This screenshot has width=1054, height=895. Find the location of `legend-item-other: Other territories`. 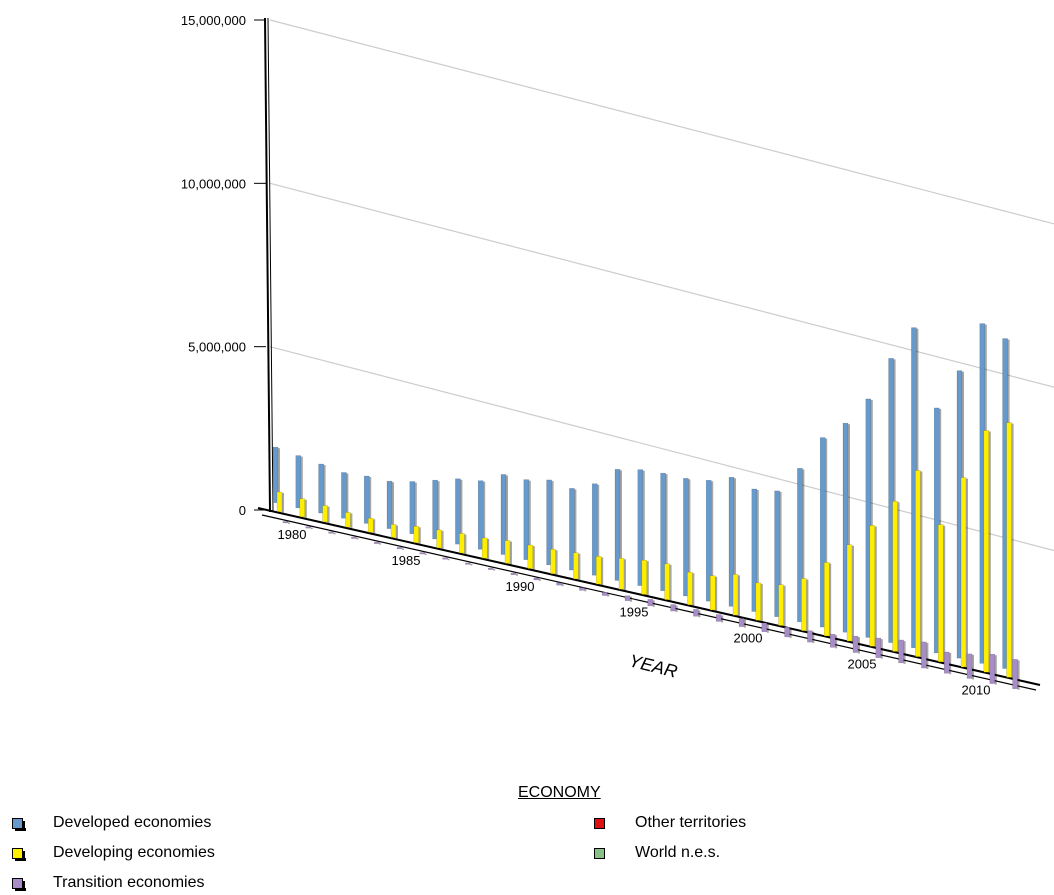

legend-item-other: Other territories is located at coordinates (670, 823).